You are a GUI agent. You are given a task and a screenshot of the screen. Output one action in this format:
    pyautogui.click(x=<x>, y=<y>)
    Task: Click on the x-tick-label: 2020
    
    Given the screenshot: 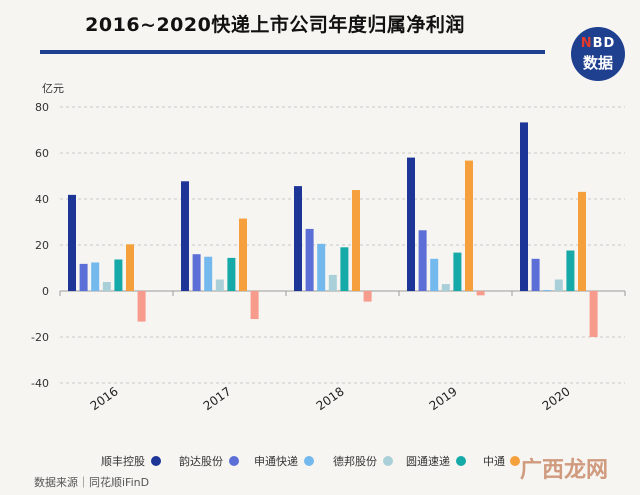 What is the action you would take?
    pyautogui.click(x=556, y=398)
    